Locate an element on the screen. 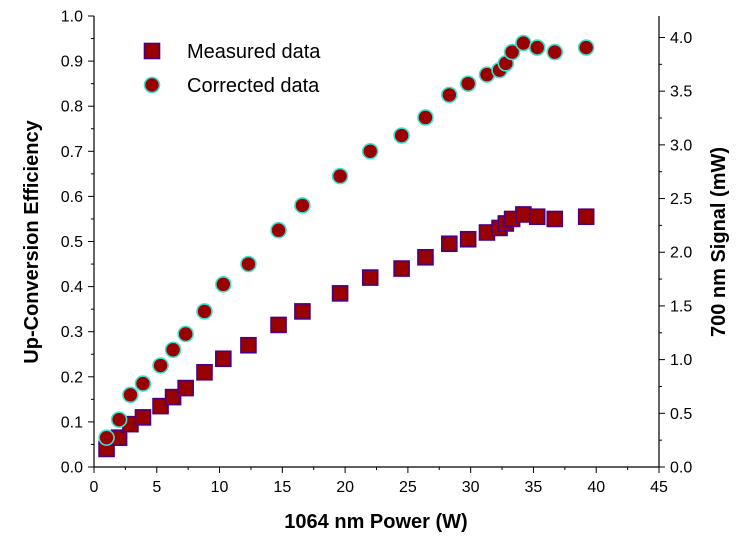 Image resolution: width=736 pixels, height=546 pixels. y2-axis-ticks: 0.0 0.5 1.0 1.5 2.0 2.5 3.0 3.5 4.0 is located at coordinates (675, 253).